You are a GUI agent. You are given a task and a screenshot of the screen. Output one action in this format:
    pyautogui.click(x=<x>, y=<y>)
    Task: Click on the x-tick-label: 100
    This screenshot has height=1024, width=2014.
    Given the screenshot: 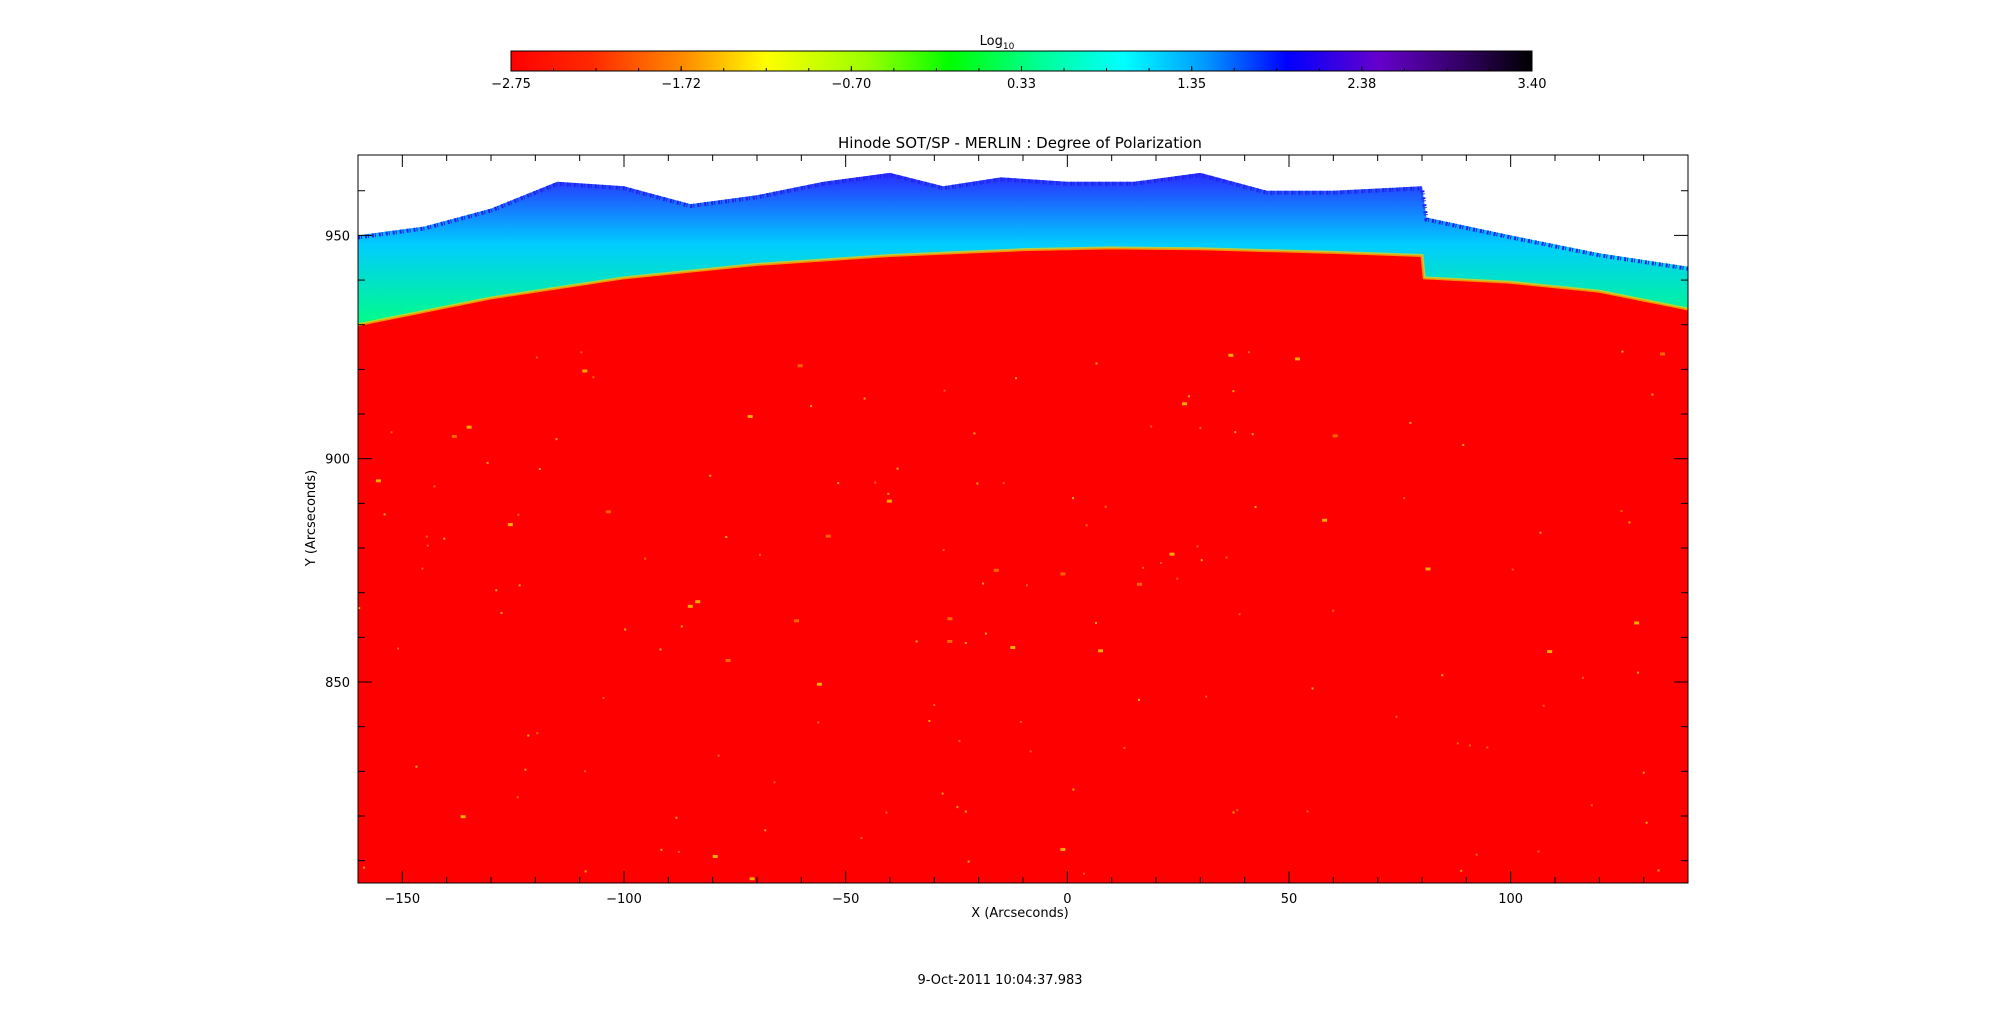 What is the action you would take?
    pyautogui.click(x=1510, y=899)
    